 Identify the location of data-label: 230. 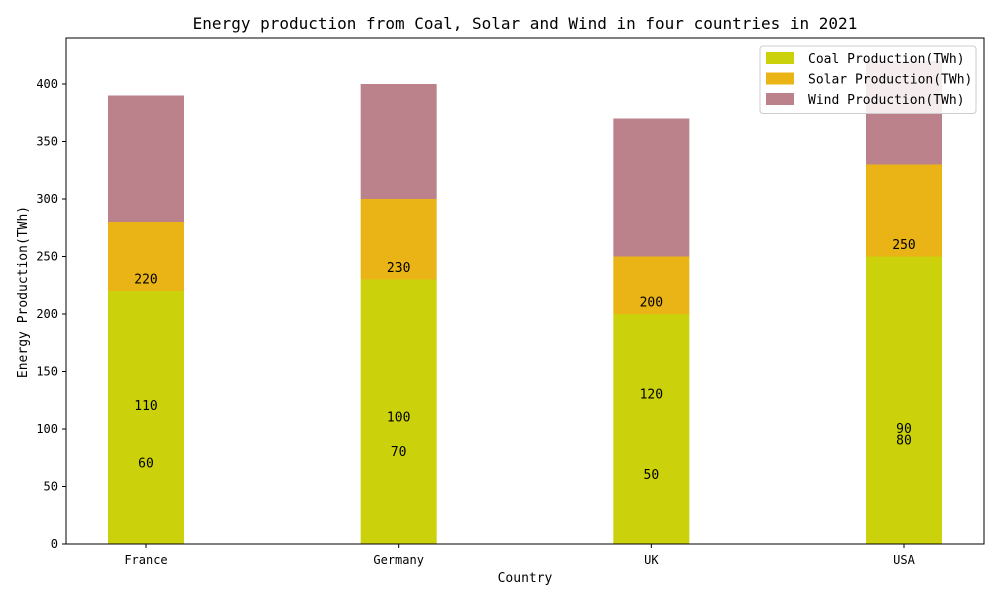
(398, 268).